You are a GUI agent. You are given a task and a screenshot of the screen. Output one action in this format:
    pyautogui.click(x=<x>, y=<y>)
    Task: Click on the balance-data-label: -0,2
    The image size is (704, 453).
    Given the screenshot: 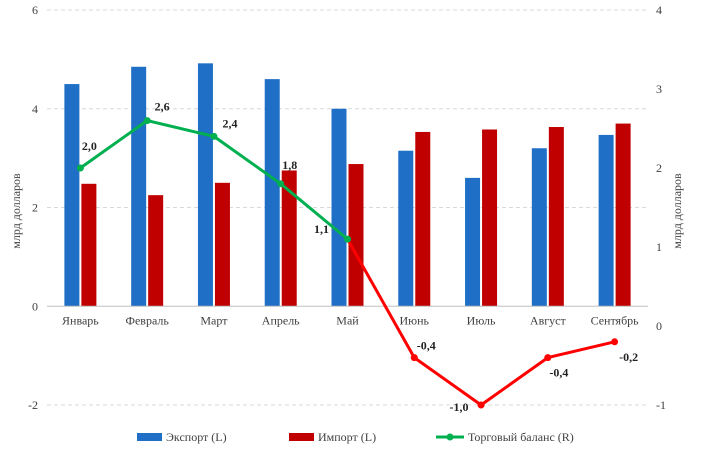 What is the action you would take?
    pyautogui.click(x=628, y=357)
    